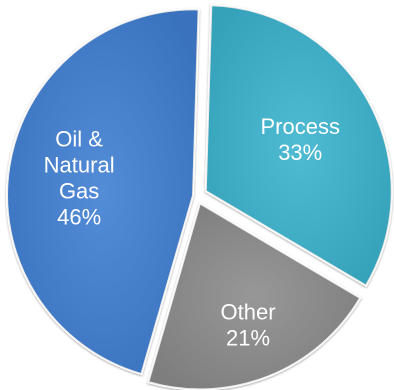  I want to click on pie-label-text: Oil &, so click(79, 139).